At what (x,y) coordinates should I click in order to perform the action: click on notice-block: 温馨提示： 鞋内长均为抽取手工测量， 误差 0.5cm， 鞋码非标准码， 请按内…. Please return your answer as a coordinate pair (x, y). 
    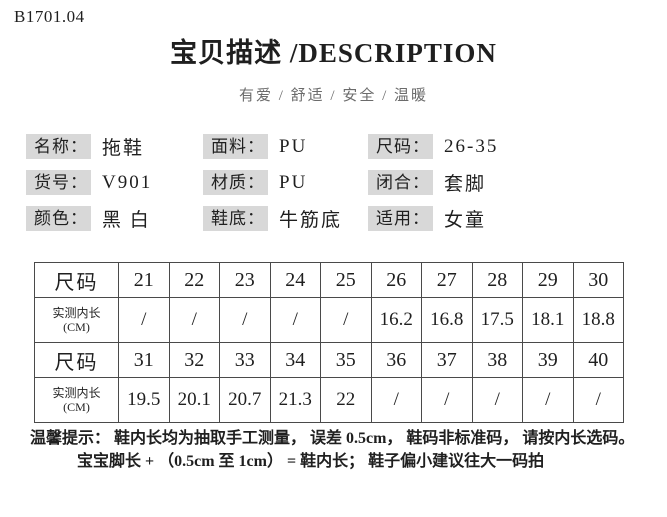
    Looking at the image, I should click on (336, 450).